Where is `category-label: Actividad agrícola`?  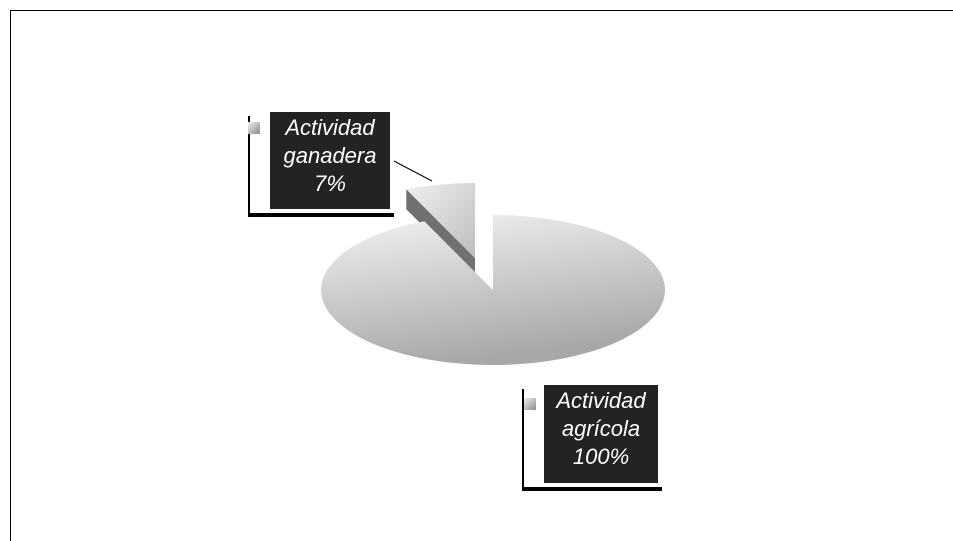 category-label: Actividad agrícola is located at coordinates (601, 414).